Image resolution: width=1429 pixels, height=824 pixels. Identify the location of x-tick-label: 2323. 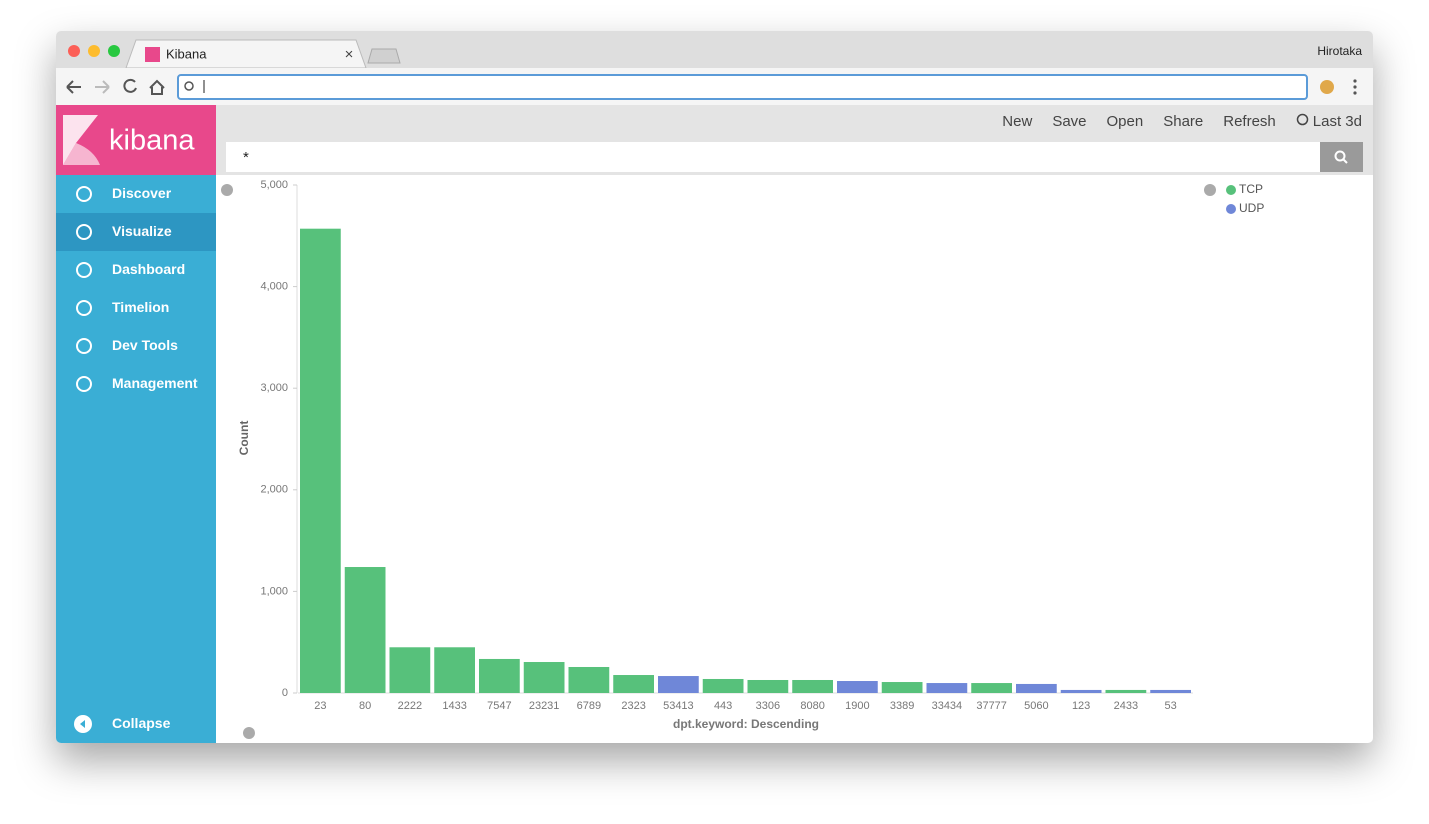
(633, 706).